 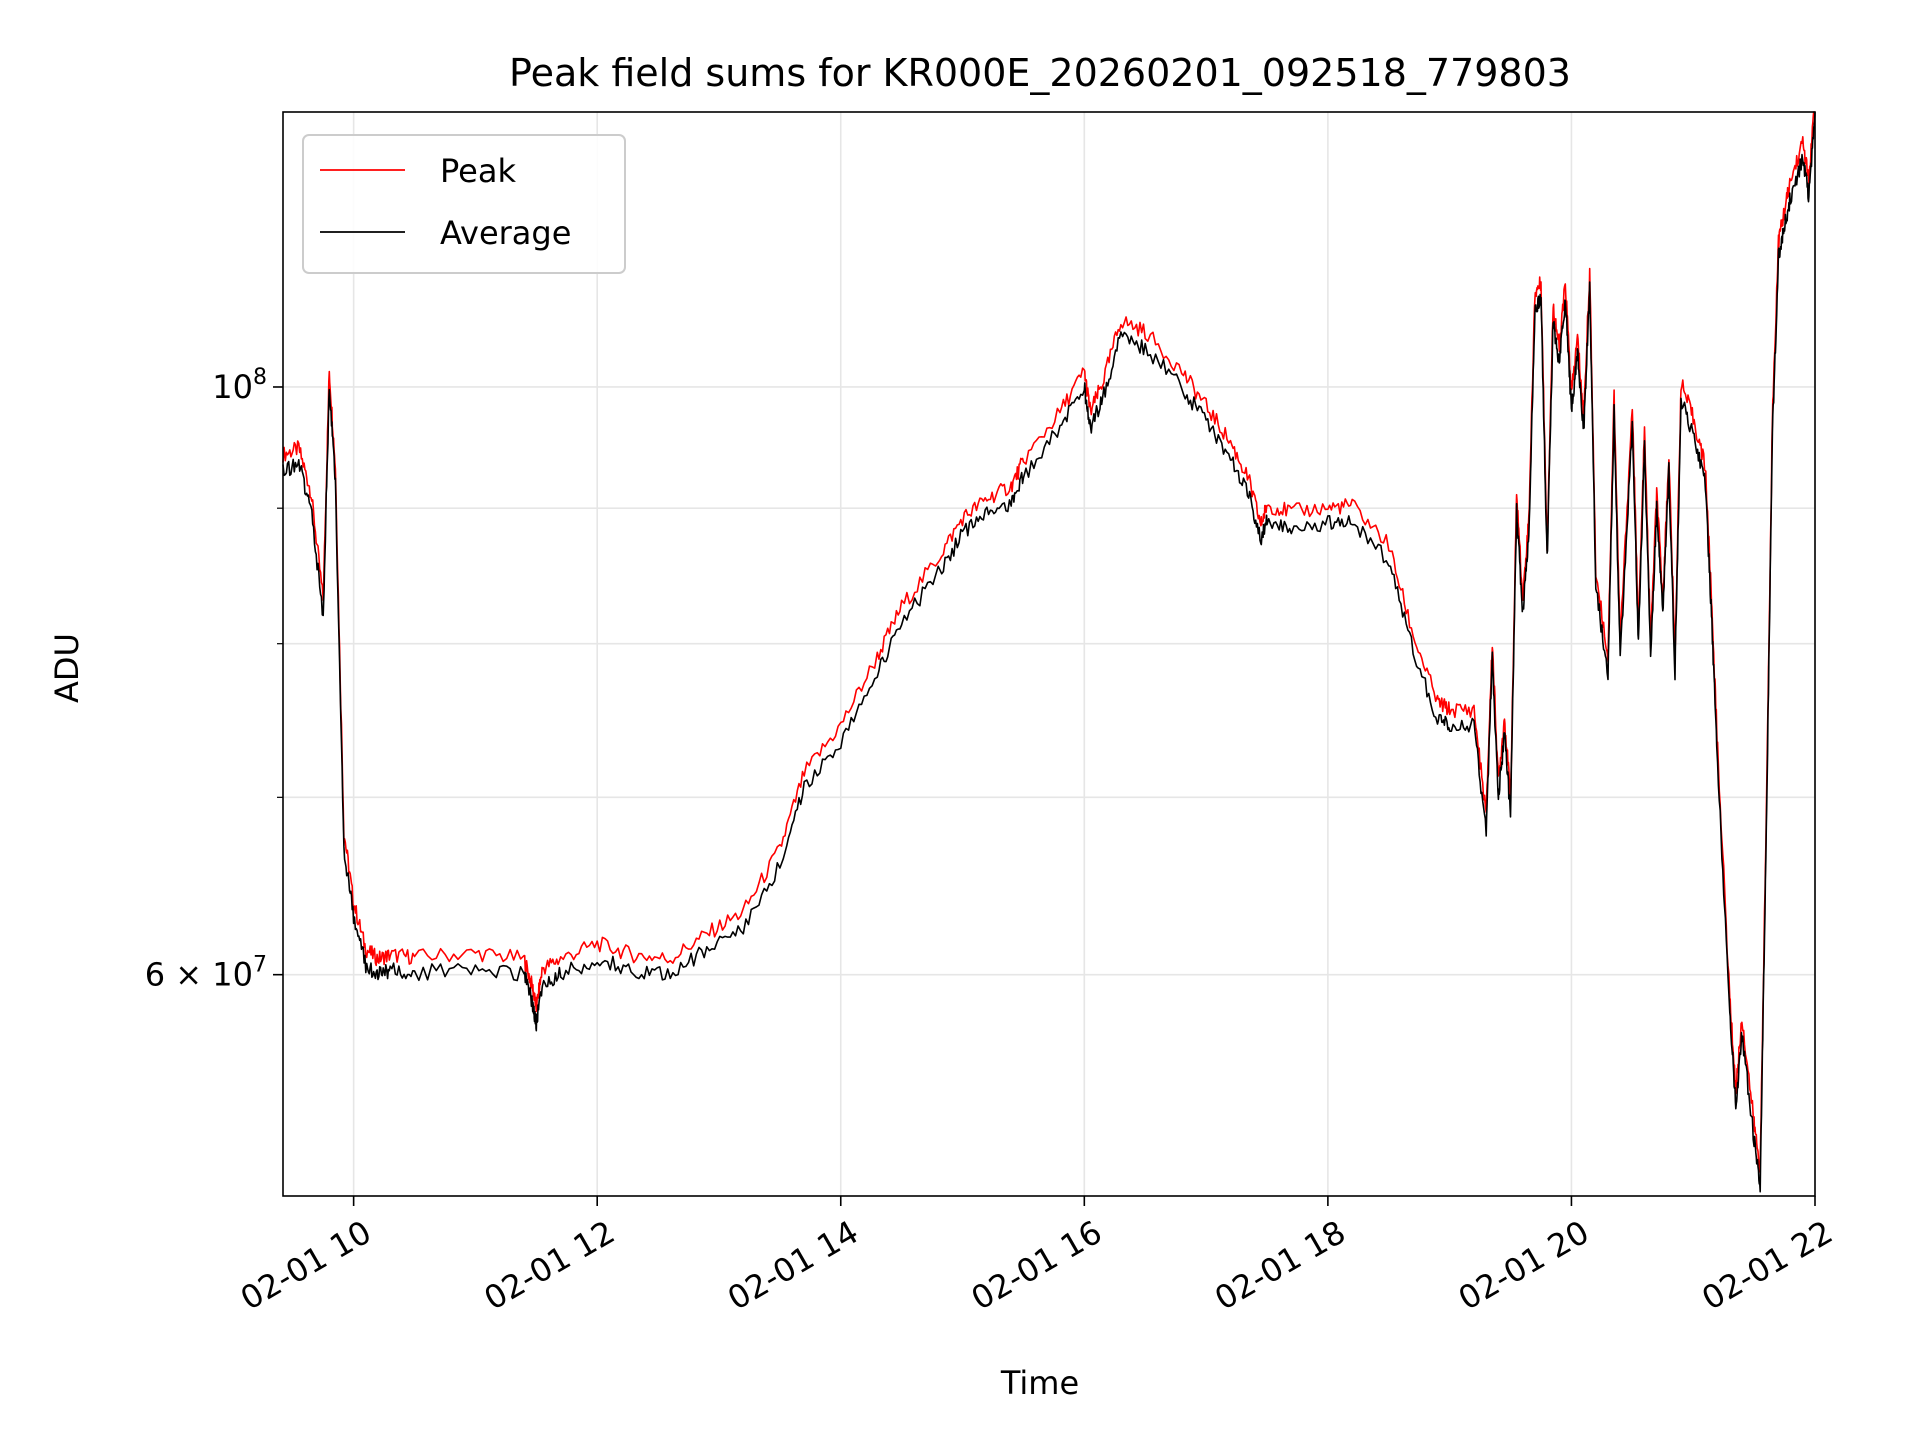 I want to click on x-axis-label: Time, so click(x=1039, y=1383).